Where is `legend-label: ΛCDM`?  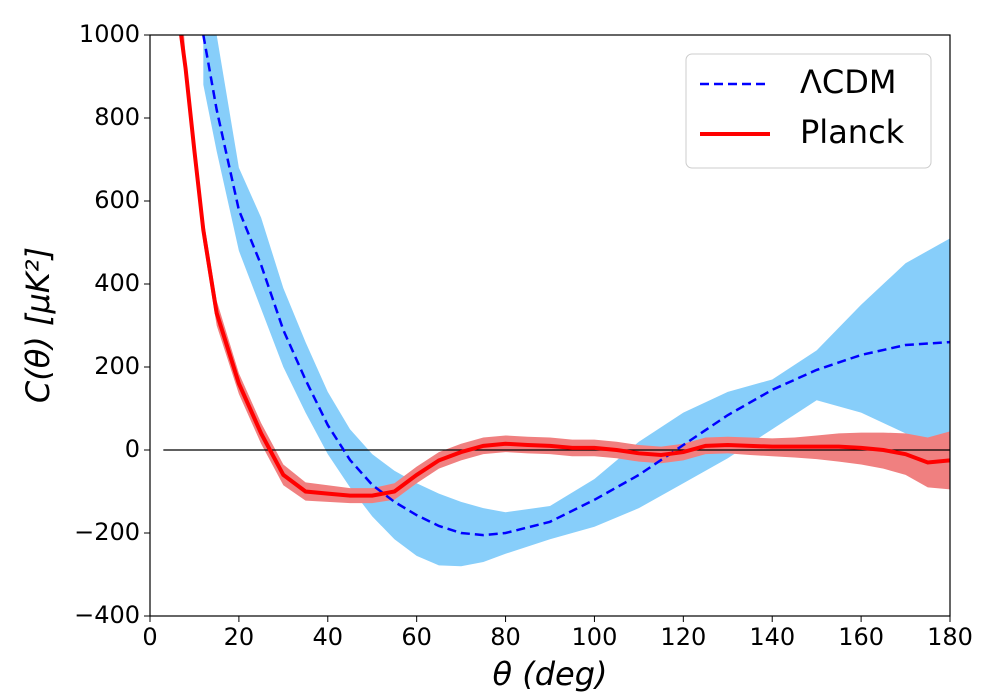
legend-label: ΛCDM is located at coordinates (848, 82).